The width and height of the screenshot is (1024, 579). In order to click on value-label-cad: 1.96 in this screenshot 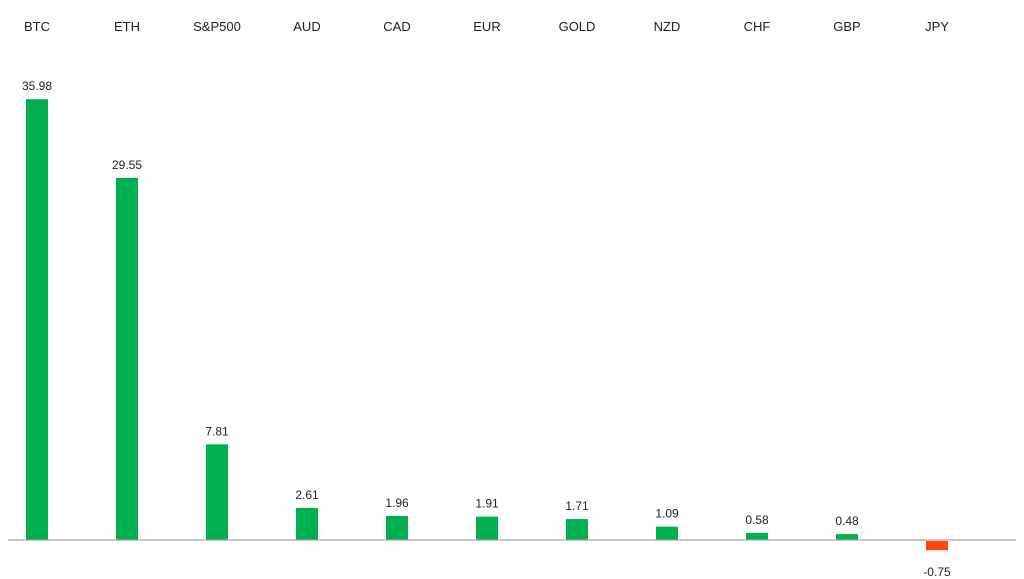, I will do `click(397, 503)`.